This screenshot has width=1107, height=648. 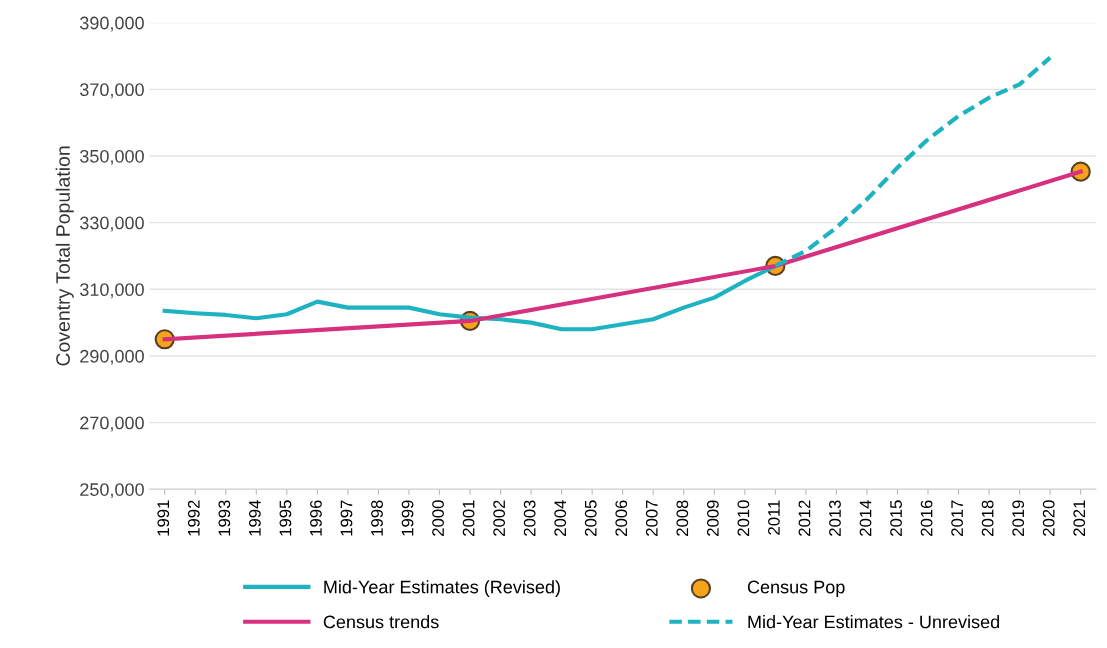 I want to click on x-tick-label: 2013, so click(x=835, y=518).